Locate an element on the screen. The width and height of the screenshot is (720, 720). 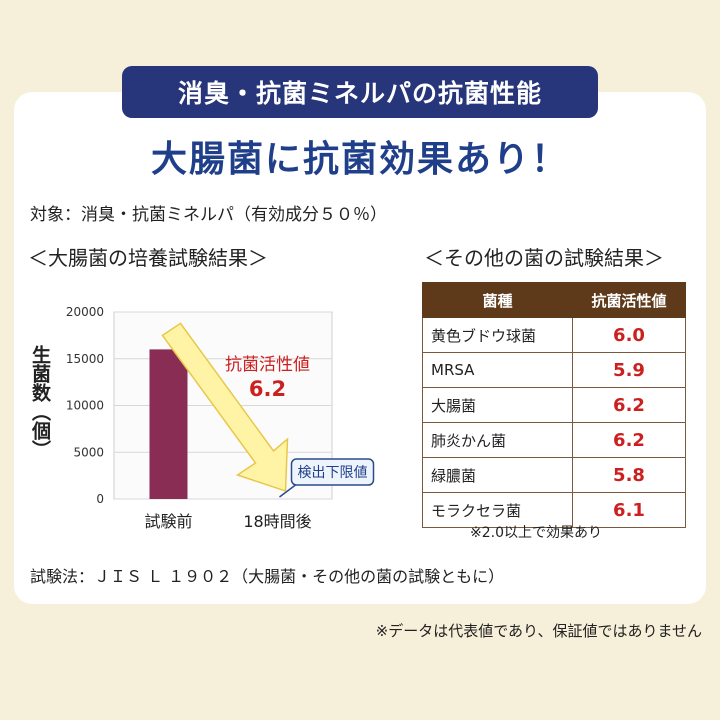
test-method: 試験法：ＪＩＳ Ｌ １９０２（大腸菌・その他の菌の試験ともに） is located at coordinates (267, 576).